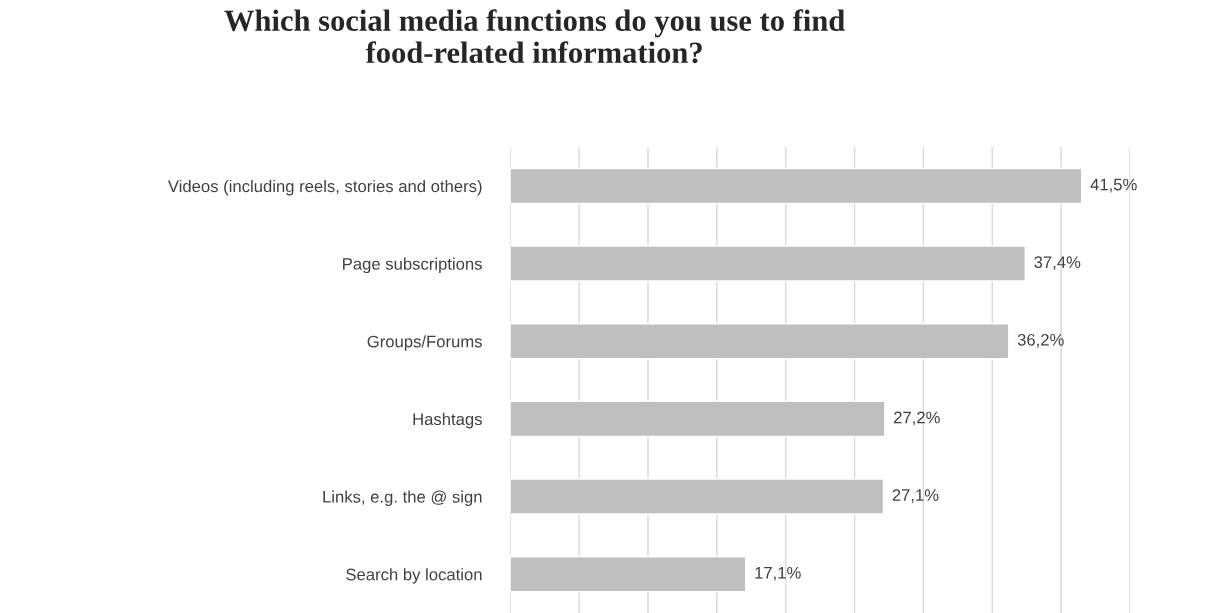 Image resolution: width=1215 pixels, height=613 pixels. What do you see at coordinates (424, 343) in the screenshot?
I see `y-tick-label: Groups/Forums` at bounding box center [424, 343].